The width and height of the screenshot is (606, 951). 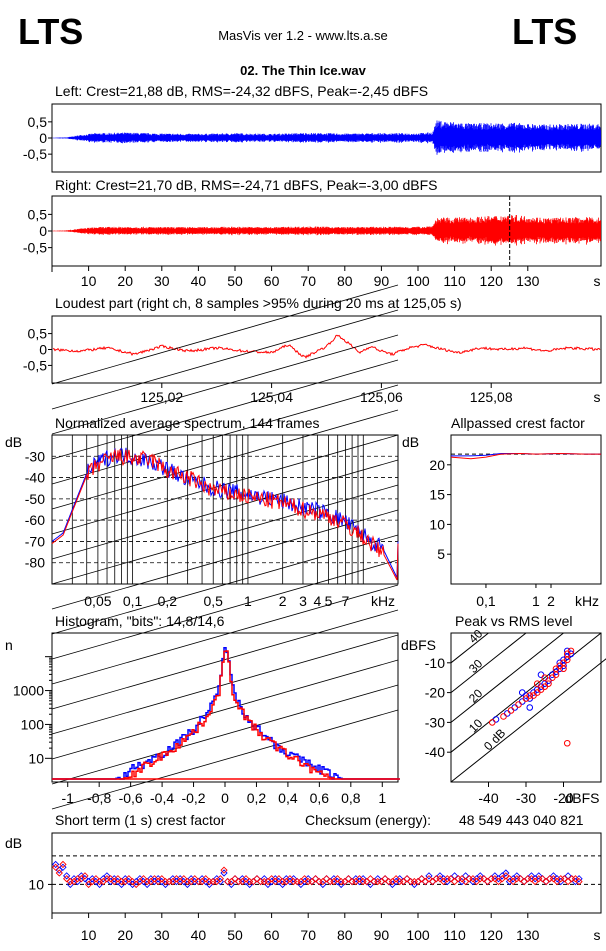 I want to click on histogram-y-tick: 10, so click(x=36, y=758).